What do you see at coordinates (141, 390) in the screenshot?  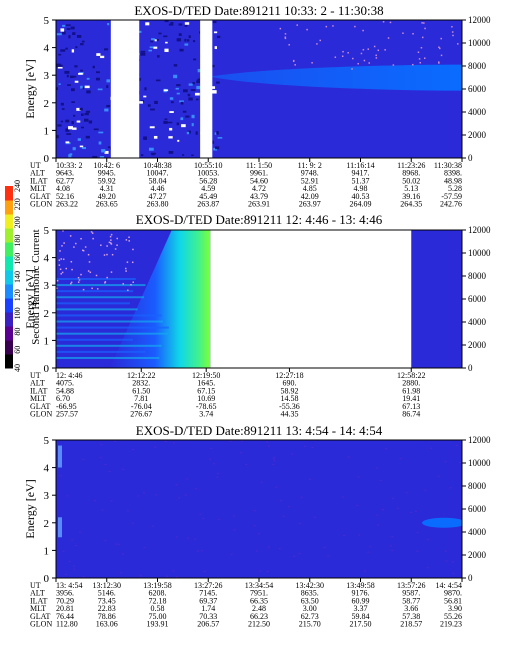 I see `info-row-value: 61.50` at bounding box center [141, 390].